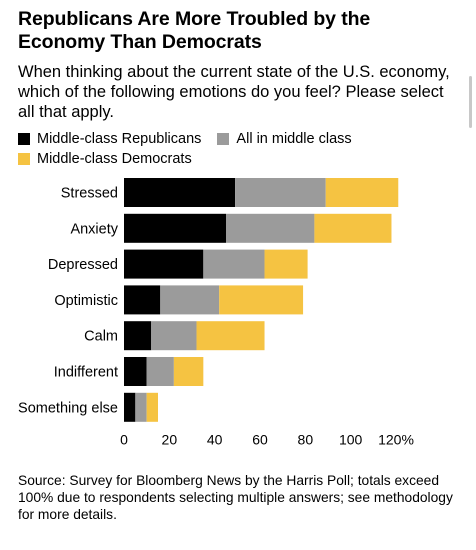 The height and width of the screenshot is (550, 476). I want to click on x-tick-label: 40, so click(215, 440).